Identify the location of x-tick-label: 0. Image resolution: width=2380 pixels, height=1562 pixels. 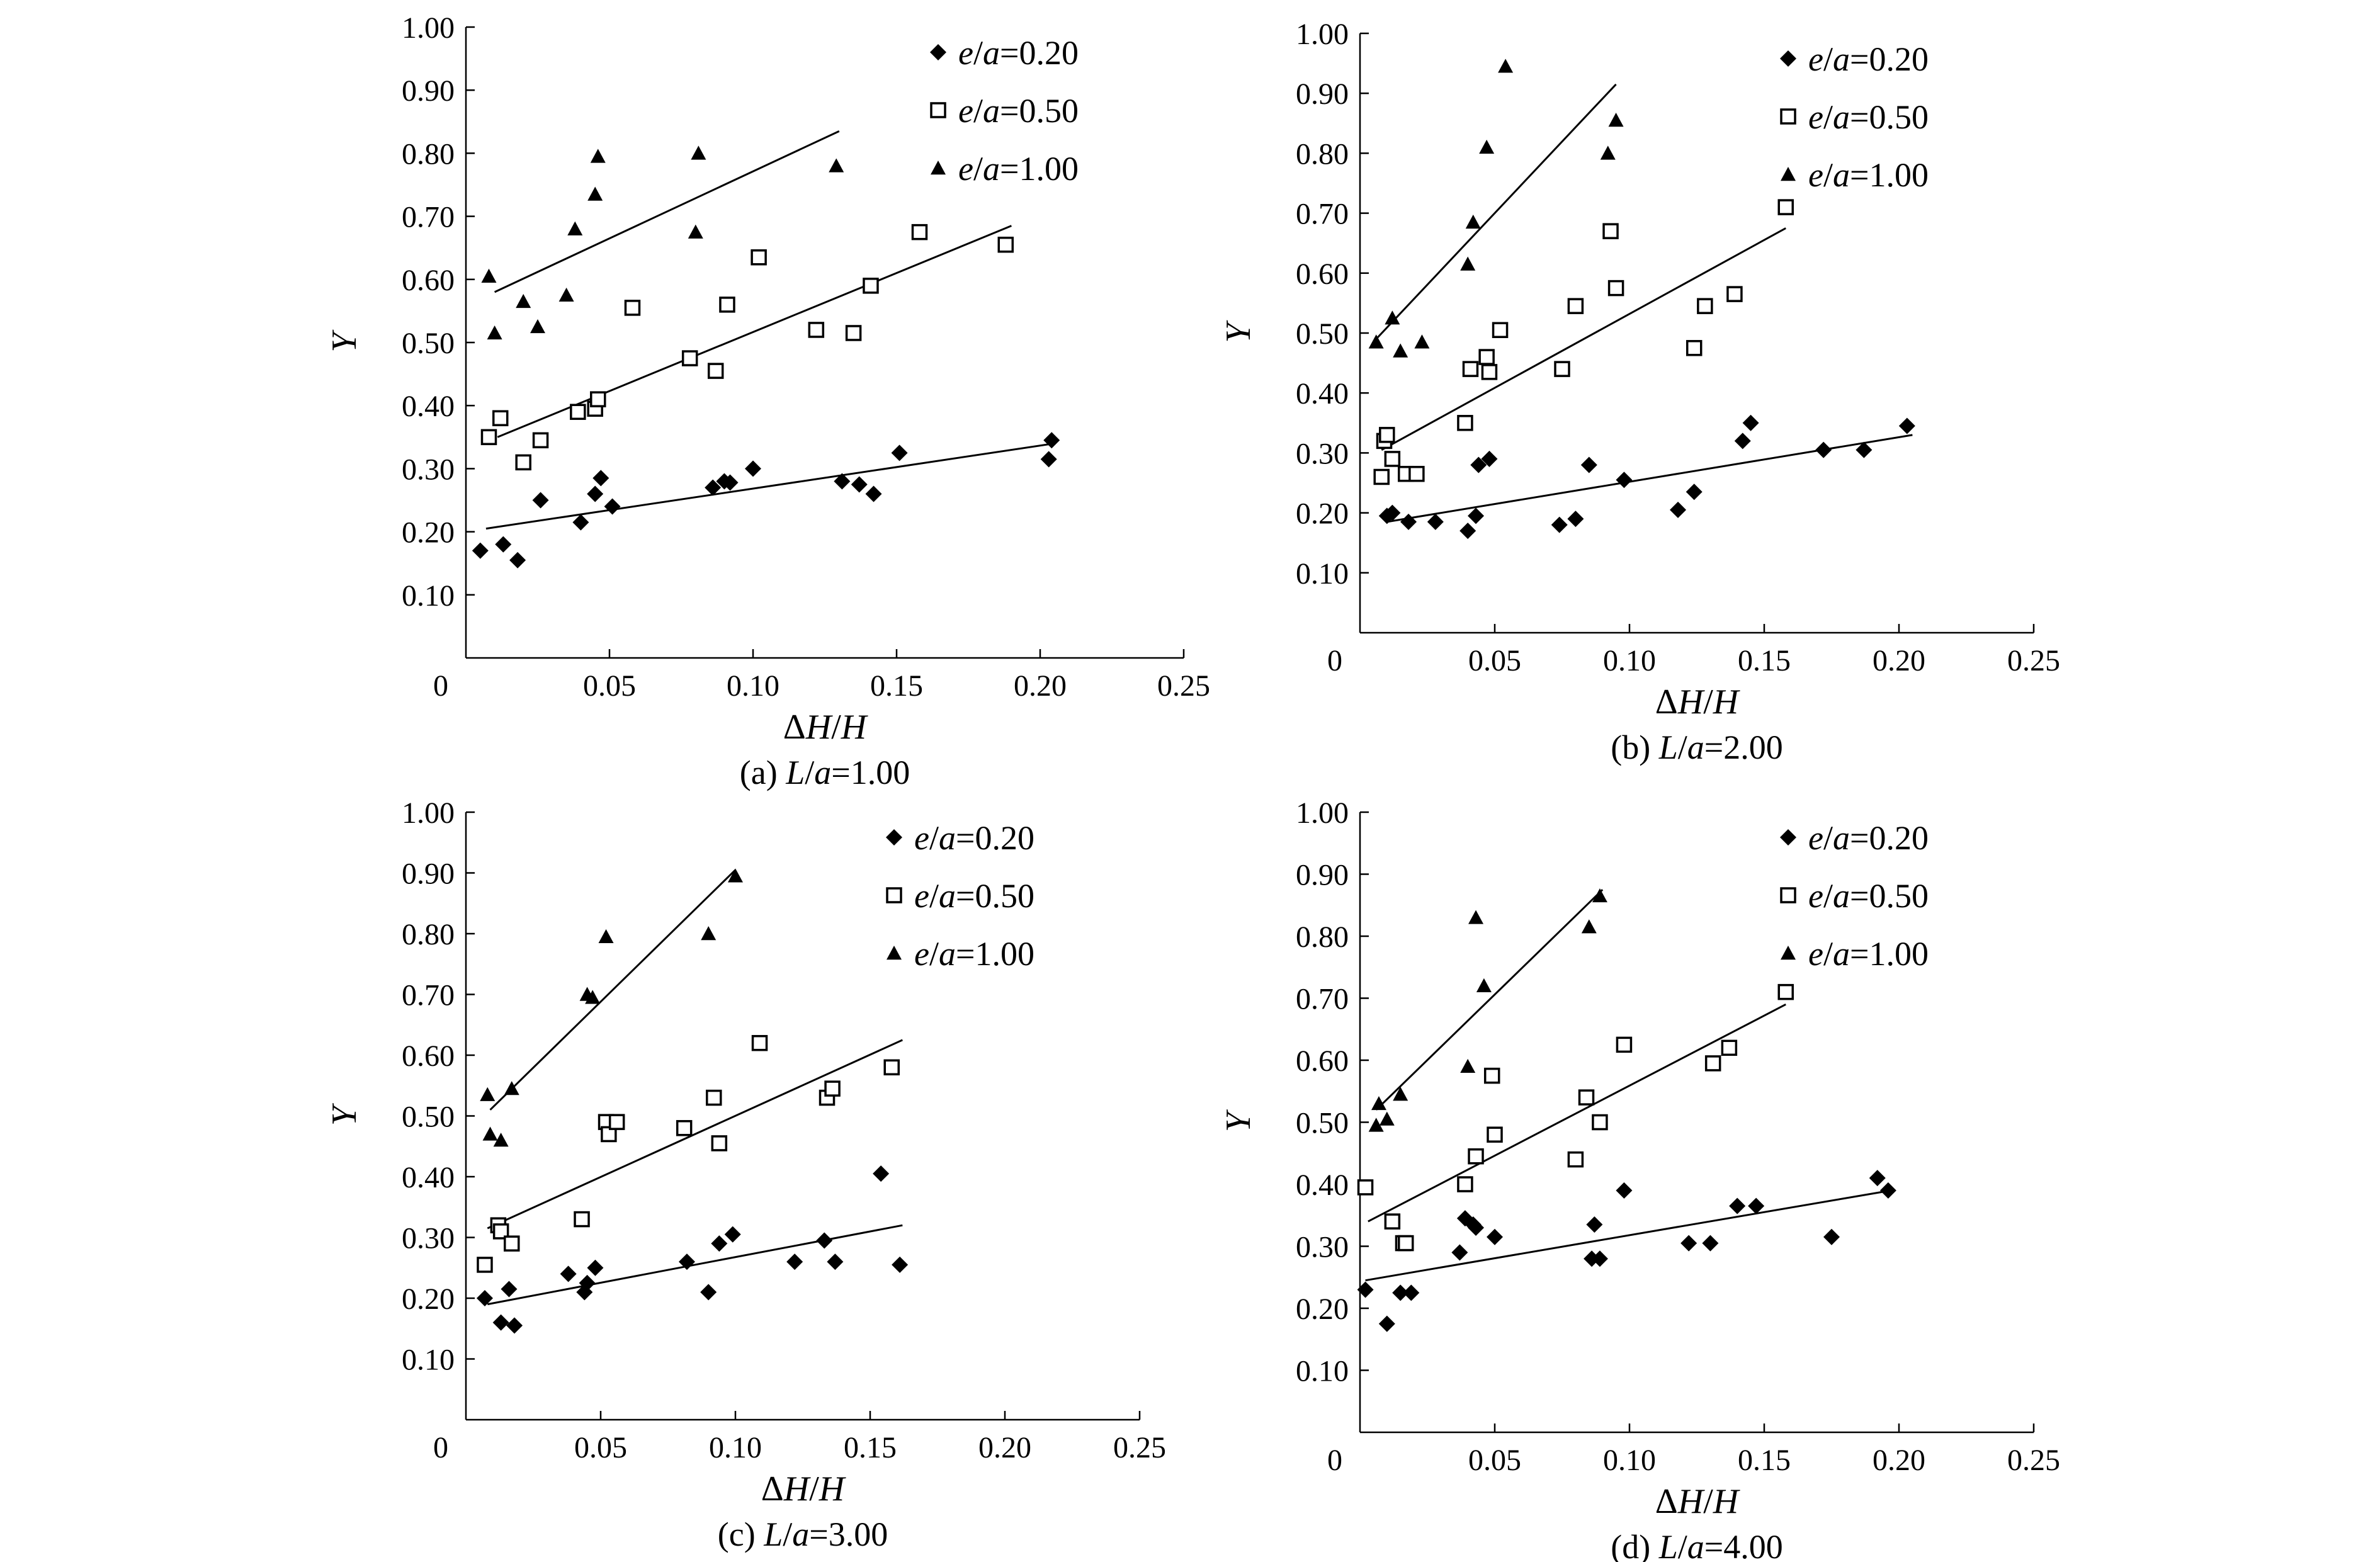
(440, 686).